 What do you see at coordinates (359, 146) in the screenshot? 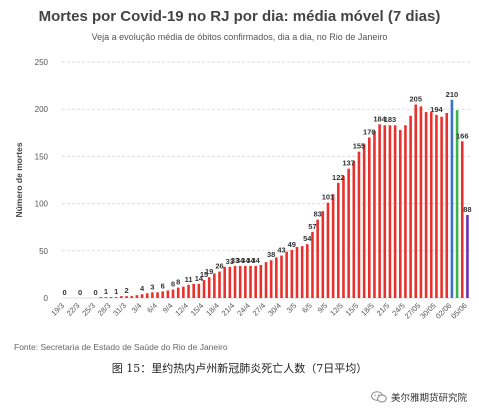
I see `data-label: 155` at bounding box center [359, 146].